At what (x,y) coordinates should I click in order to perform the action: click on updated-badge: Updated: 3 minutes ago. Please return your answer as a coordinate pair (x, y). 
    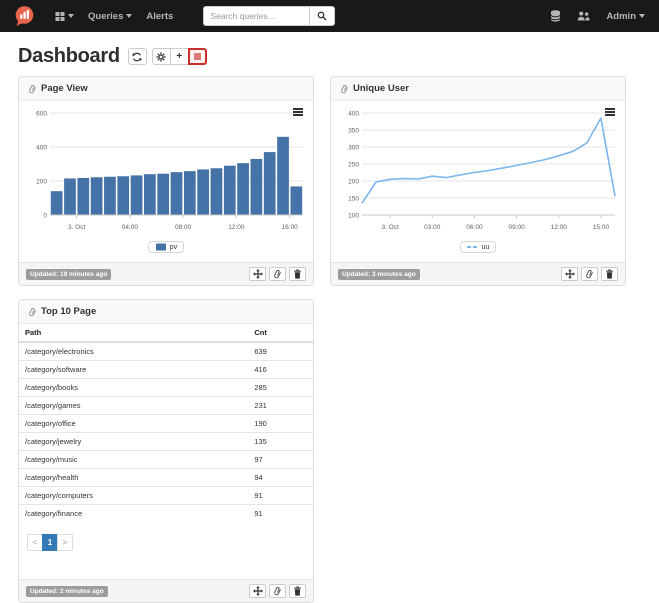
    Looking at the image, I should click on (379, 274).